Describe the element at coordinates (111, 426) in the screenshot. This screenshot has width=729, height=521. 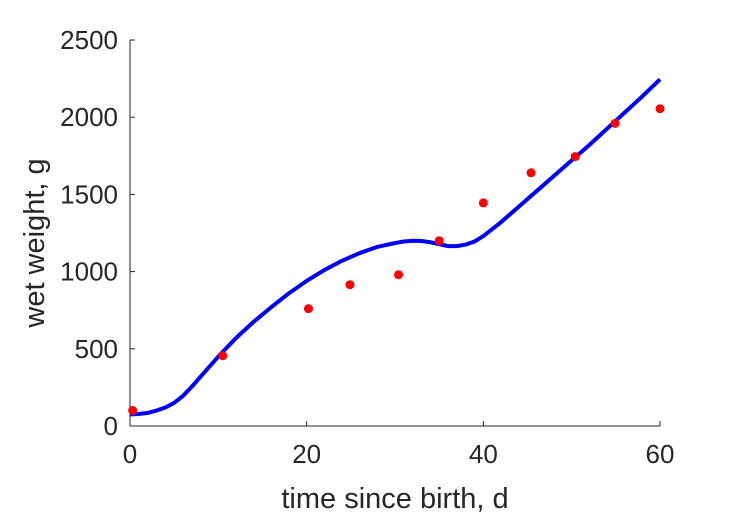
I see `y-tick-label: 0` at that location.